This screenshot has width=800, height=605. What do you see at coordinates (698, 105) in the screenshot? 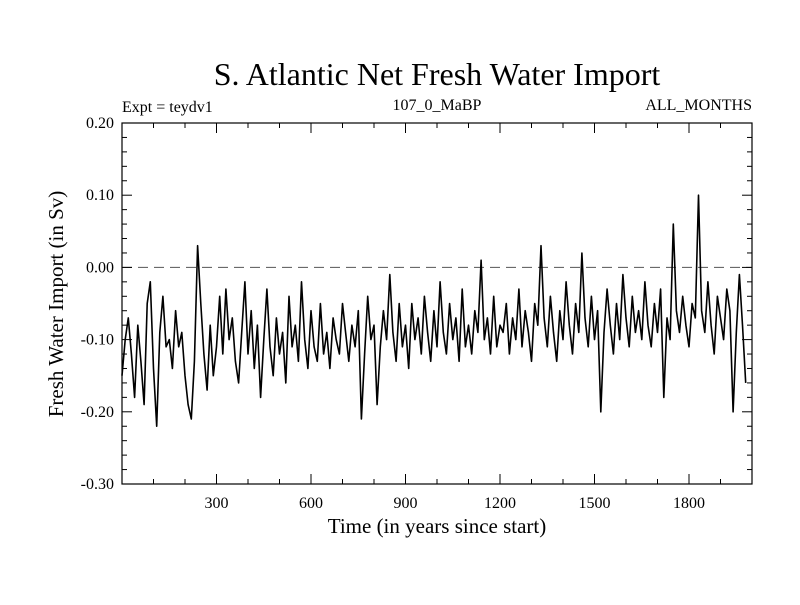
I see `subtitle-right: ALL_MONTHS` at bounding box center [698, 105].